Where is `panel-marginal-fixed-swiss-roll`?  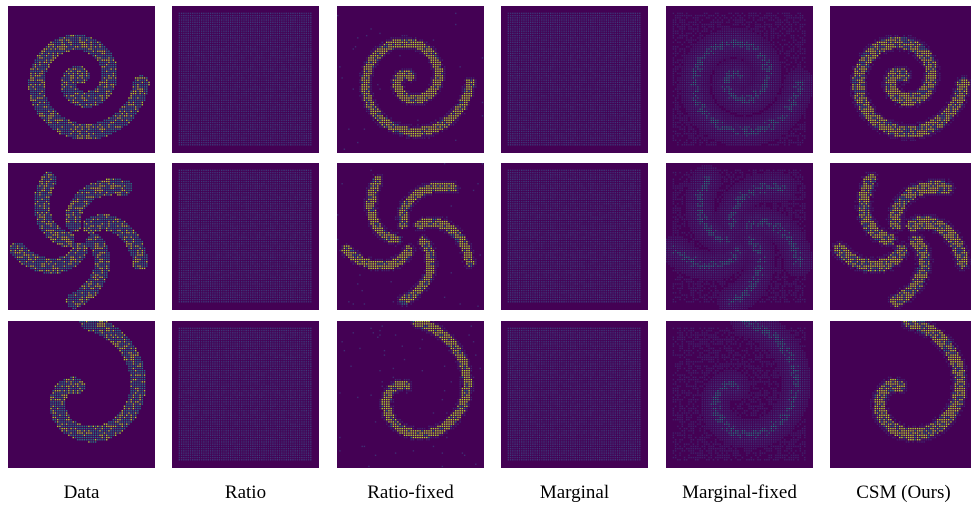 panel-marginal-fixed-swiss-roll is located at coordinates (739, 79).